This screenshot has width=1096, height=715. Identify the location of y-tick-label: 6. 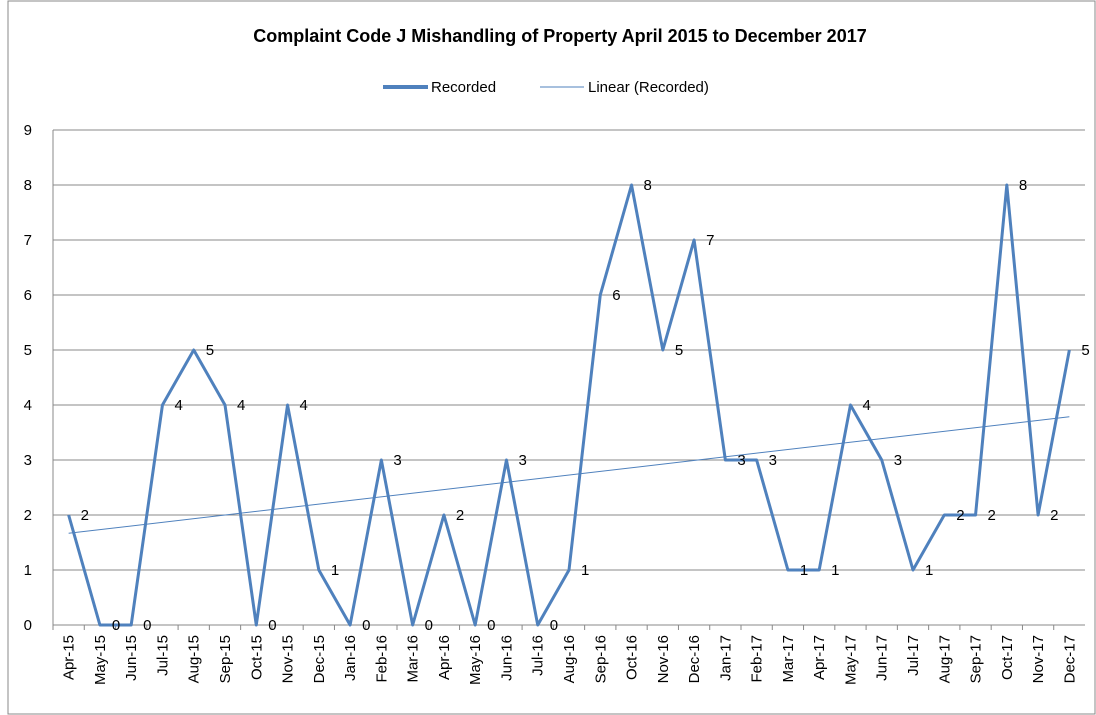
(28, 295).